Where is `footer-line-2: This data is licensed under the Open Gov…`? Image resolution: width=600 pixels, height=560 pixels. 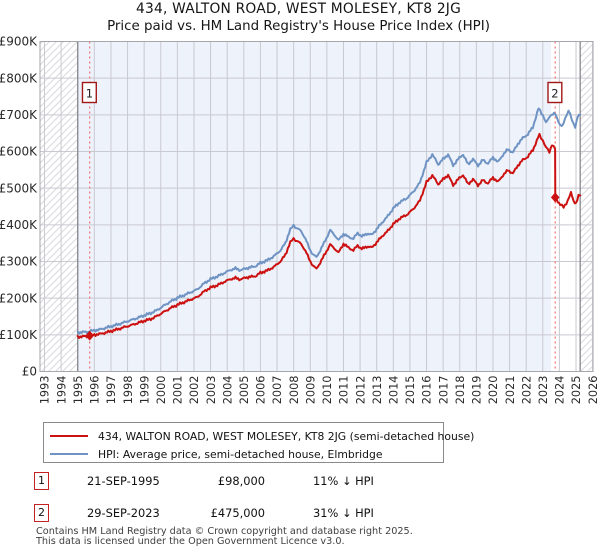
footer-line-2: This data is licensed under the Open Gov… is located at coordinates (190, 541).